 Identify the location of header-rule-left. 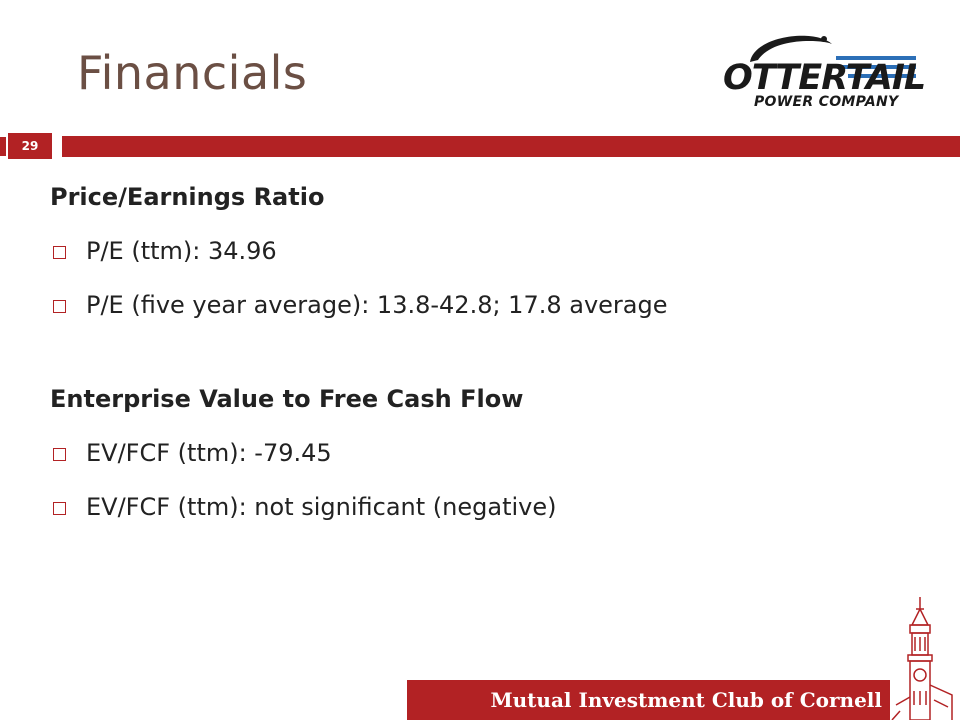
(3, 146).